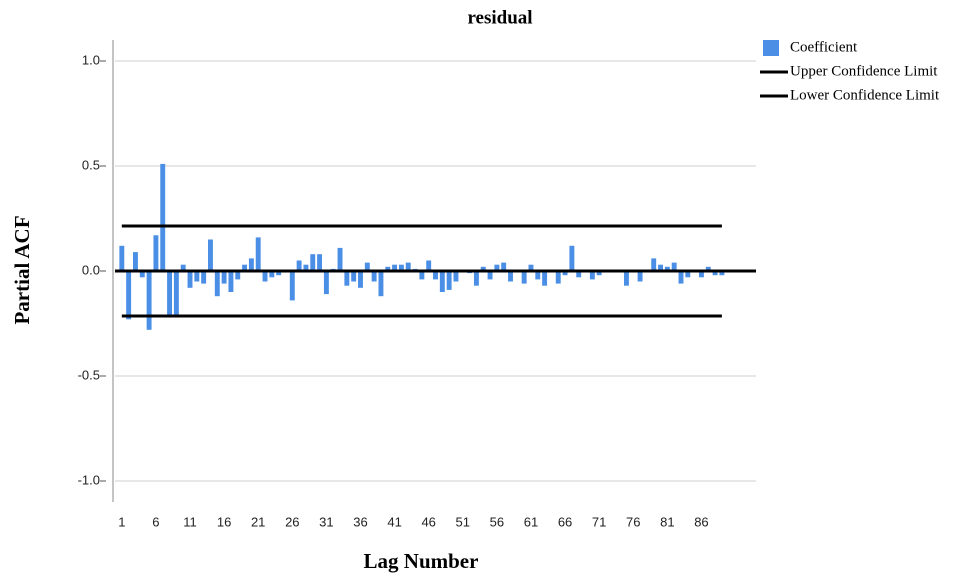  I want to click on y-tick-label: 0.5, so click(91, 164).